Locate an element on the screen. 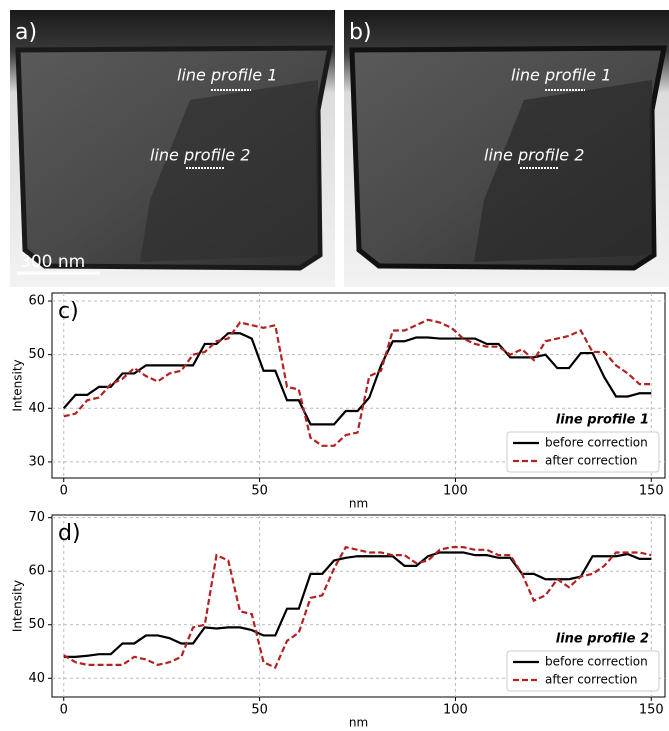 This screenshot has width=669, height=731. annotation: line profile 1 is located at coordinates (602, 420).